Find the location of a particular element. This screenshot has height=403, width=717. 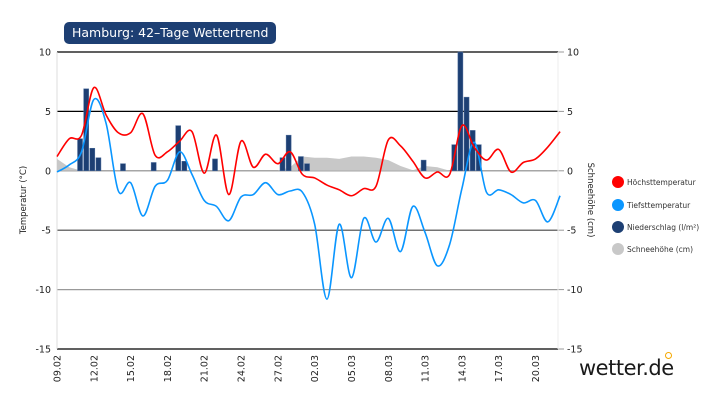

legend-item-precip: Niederschlag (l/m²) is located at coordinates (655, 227).